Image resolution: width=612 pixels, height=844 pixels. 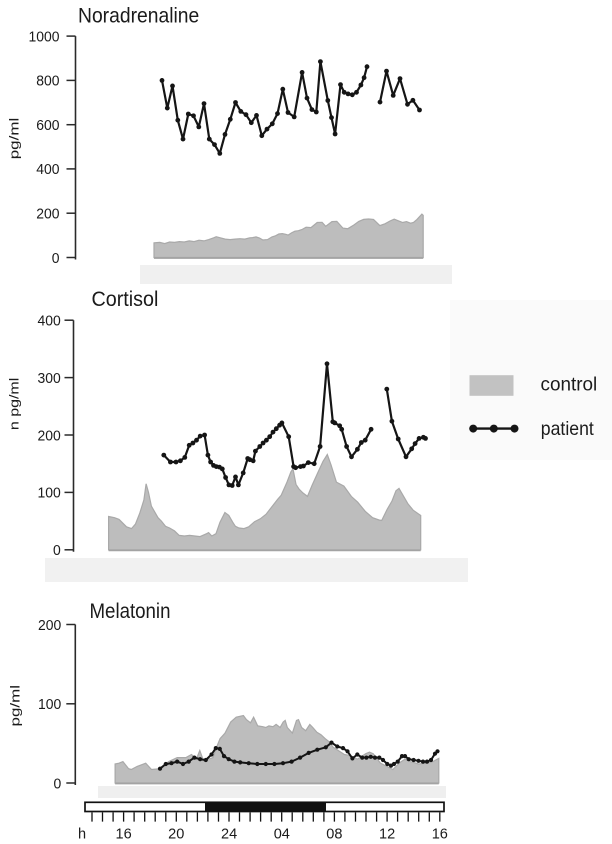 What do you see at coordinates (334, 834) in the screenshot?
I see `svg-text: 08` at bounding box center [334, 834].